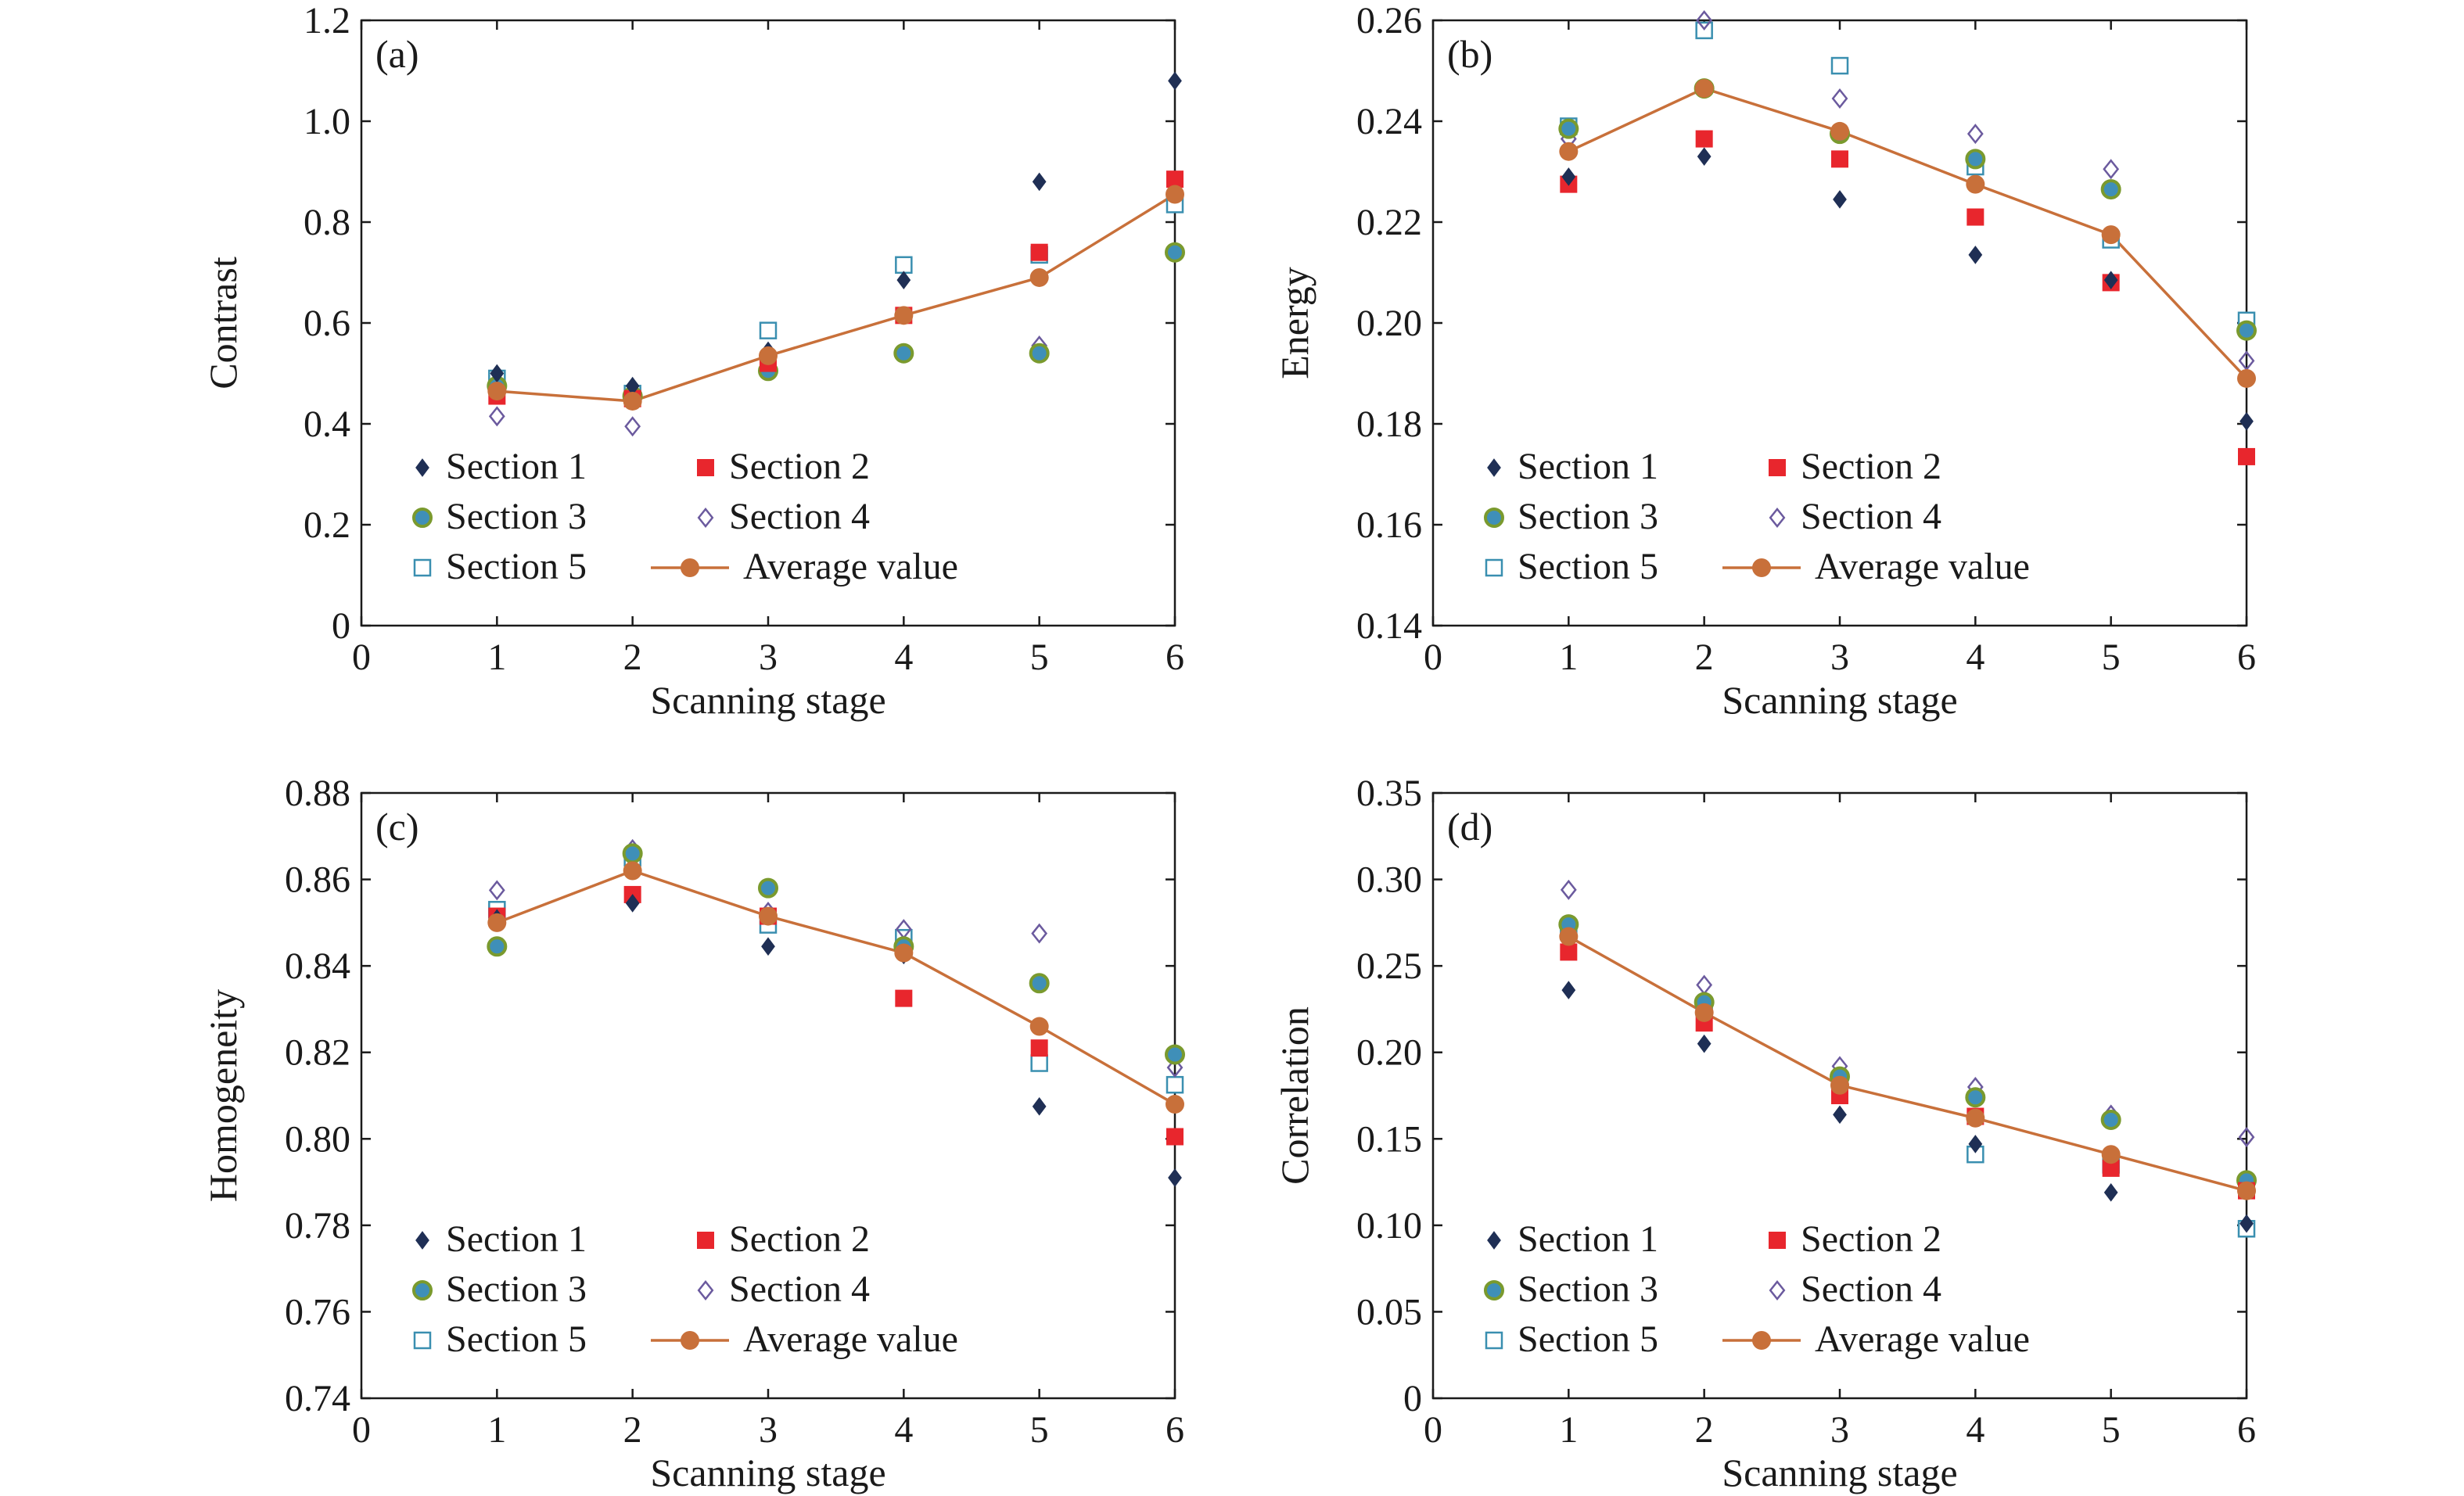 The image size is (2464, 1496). I want to click on y-axis-label: Correlation, so click(1294, 1095).